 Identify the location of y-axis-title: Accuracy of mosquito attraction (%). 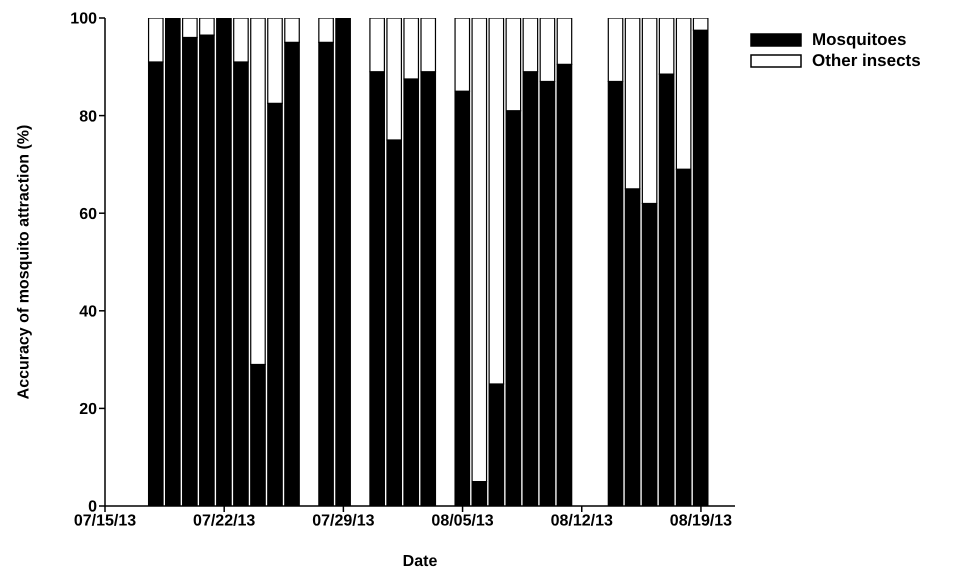
(24, 262).